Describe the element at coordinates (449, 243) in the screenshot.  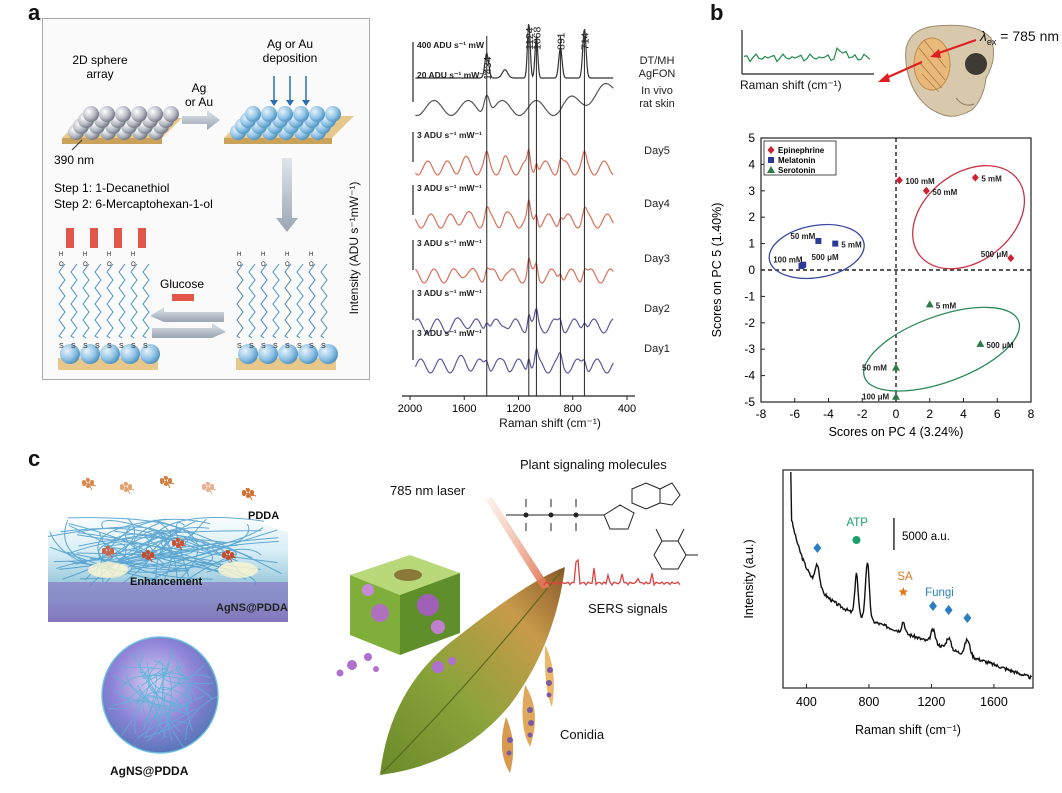
I see `scale-label-4: 3 ADU s⁻¹ mW⁻¹` at that location.